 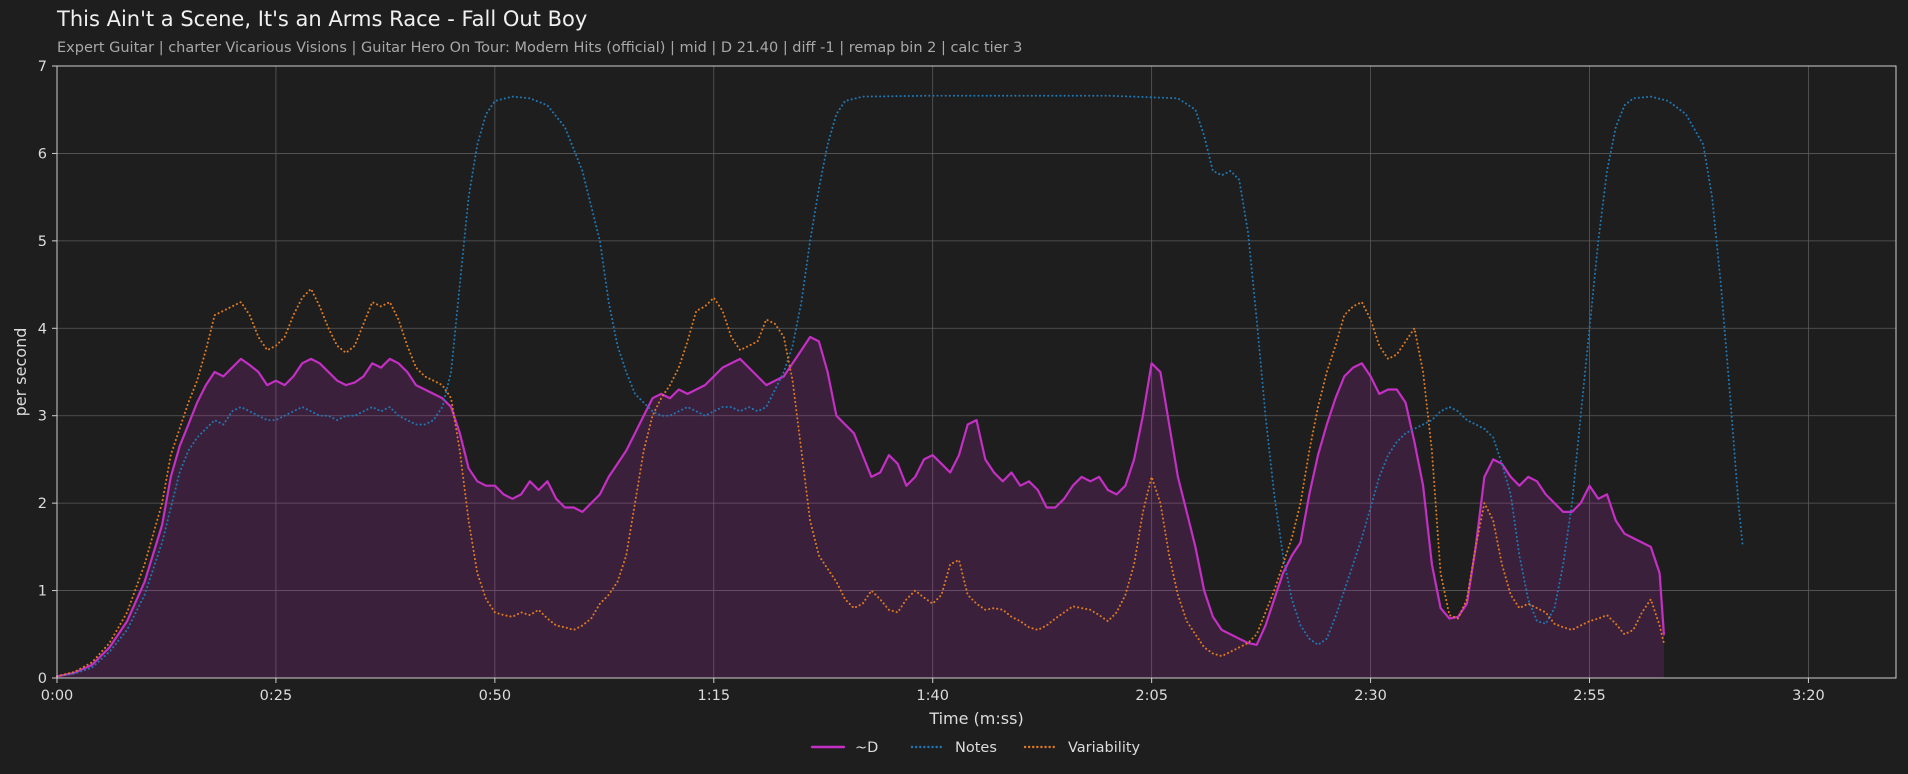 What do you see at coordinates (42, 679) in the screenshot?
I see `y-tick-label: 0` at bounding box center [42, 679].